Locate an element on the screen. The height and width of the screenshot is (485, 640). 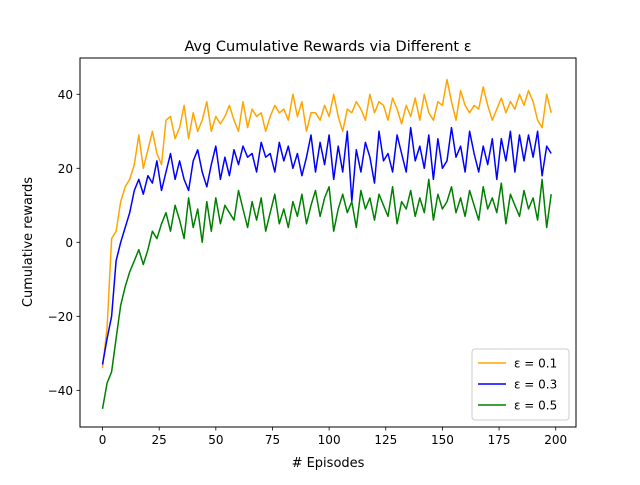
x-tick-label: 25 is located at coordinates (159, 440).